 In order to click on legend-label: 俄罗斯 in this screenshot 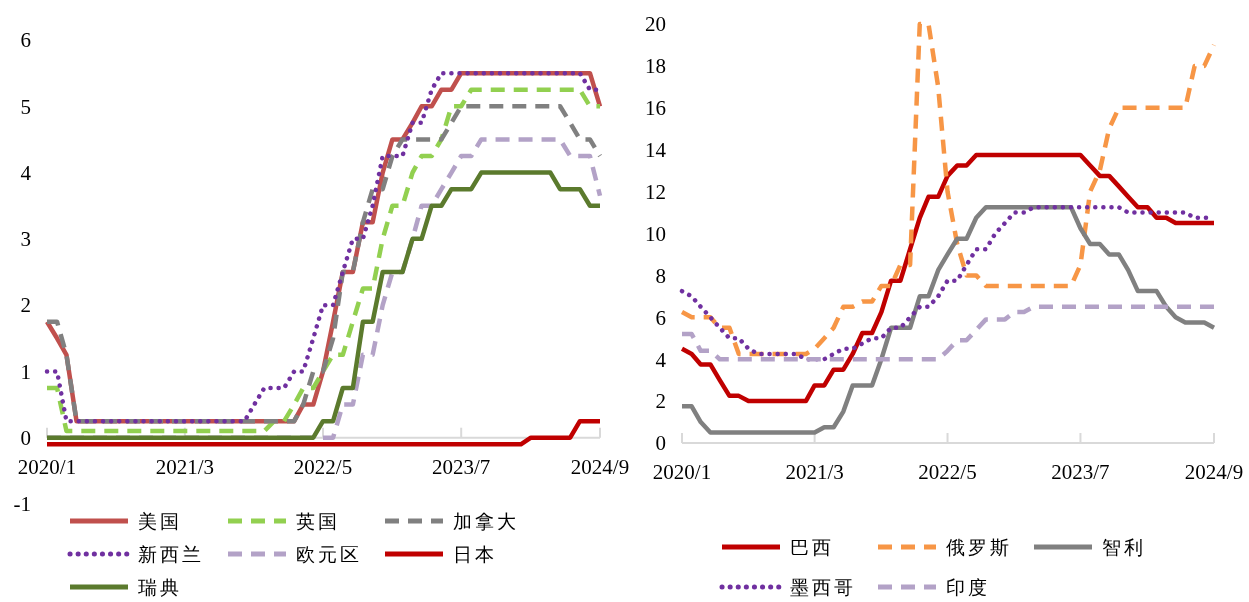, I will do `click(979, 547)`.